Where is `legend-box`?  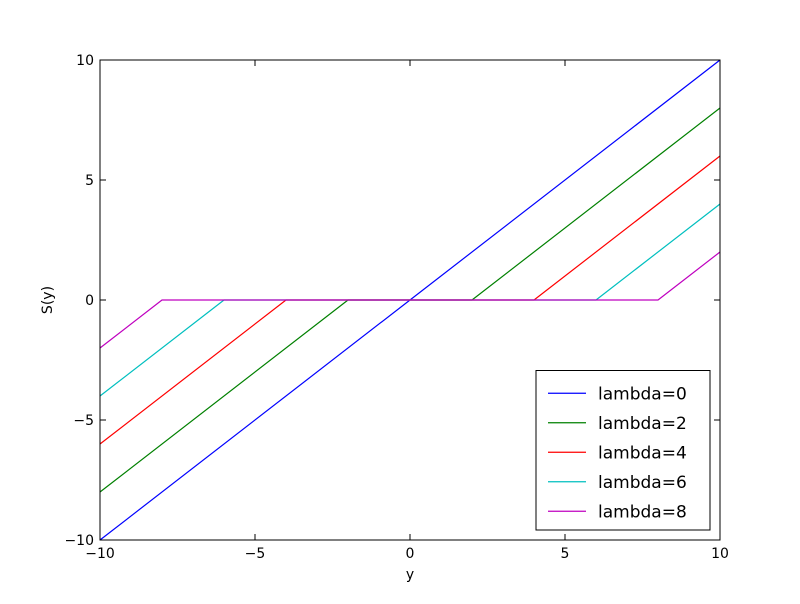
legend-box is located at coordinates (623, 450).